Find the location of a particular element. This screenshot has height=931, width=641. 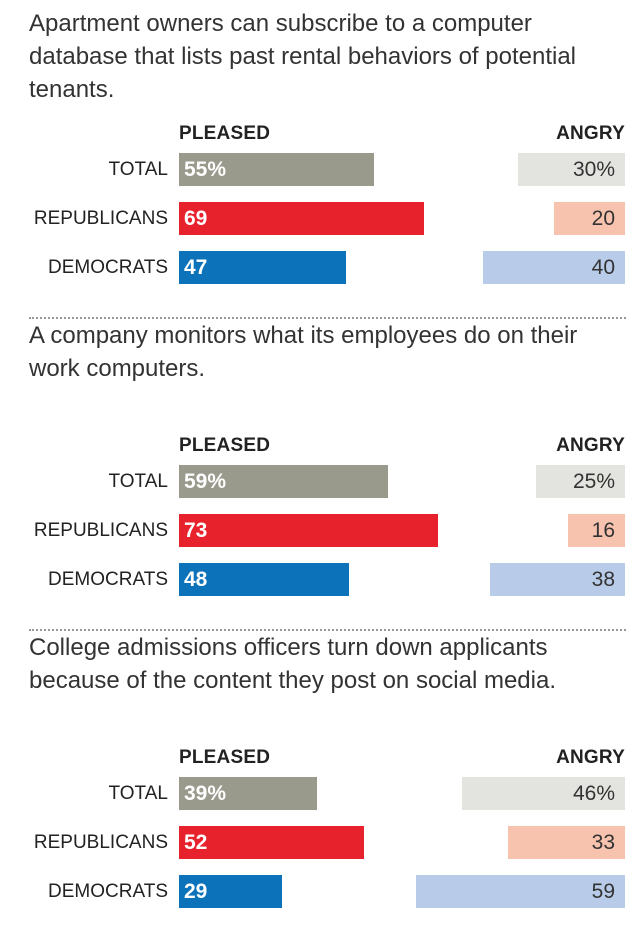

angry-bar: 16 is located at coordinates (596, 530).